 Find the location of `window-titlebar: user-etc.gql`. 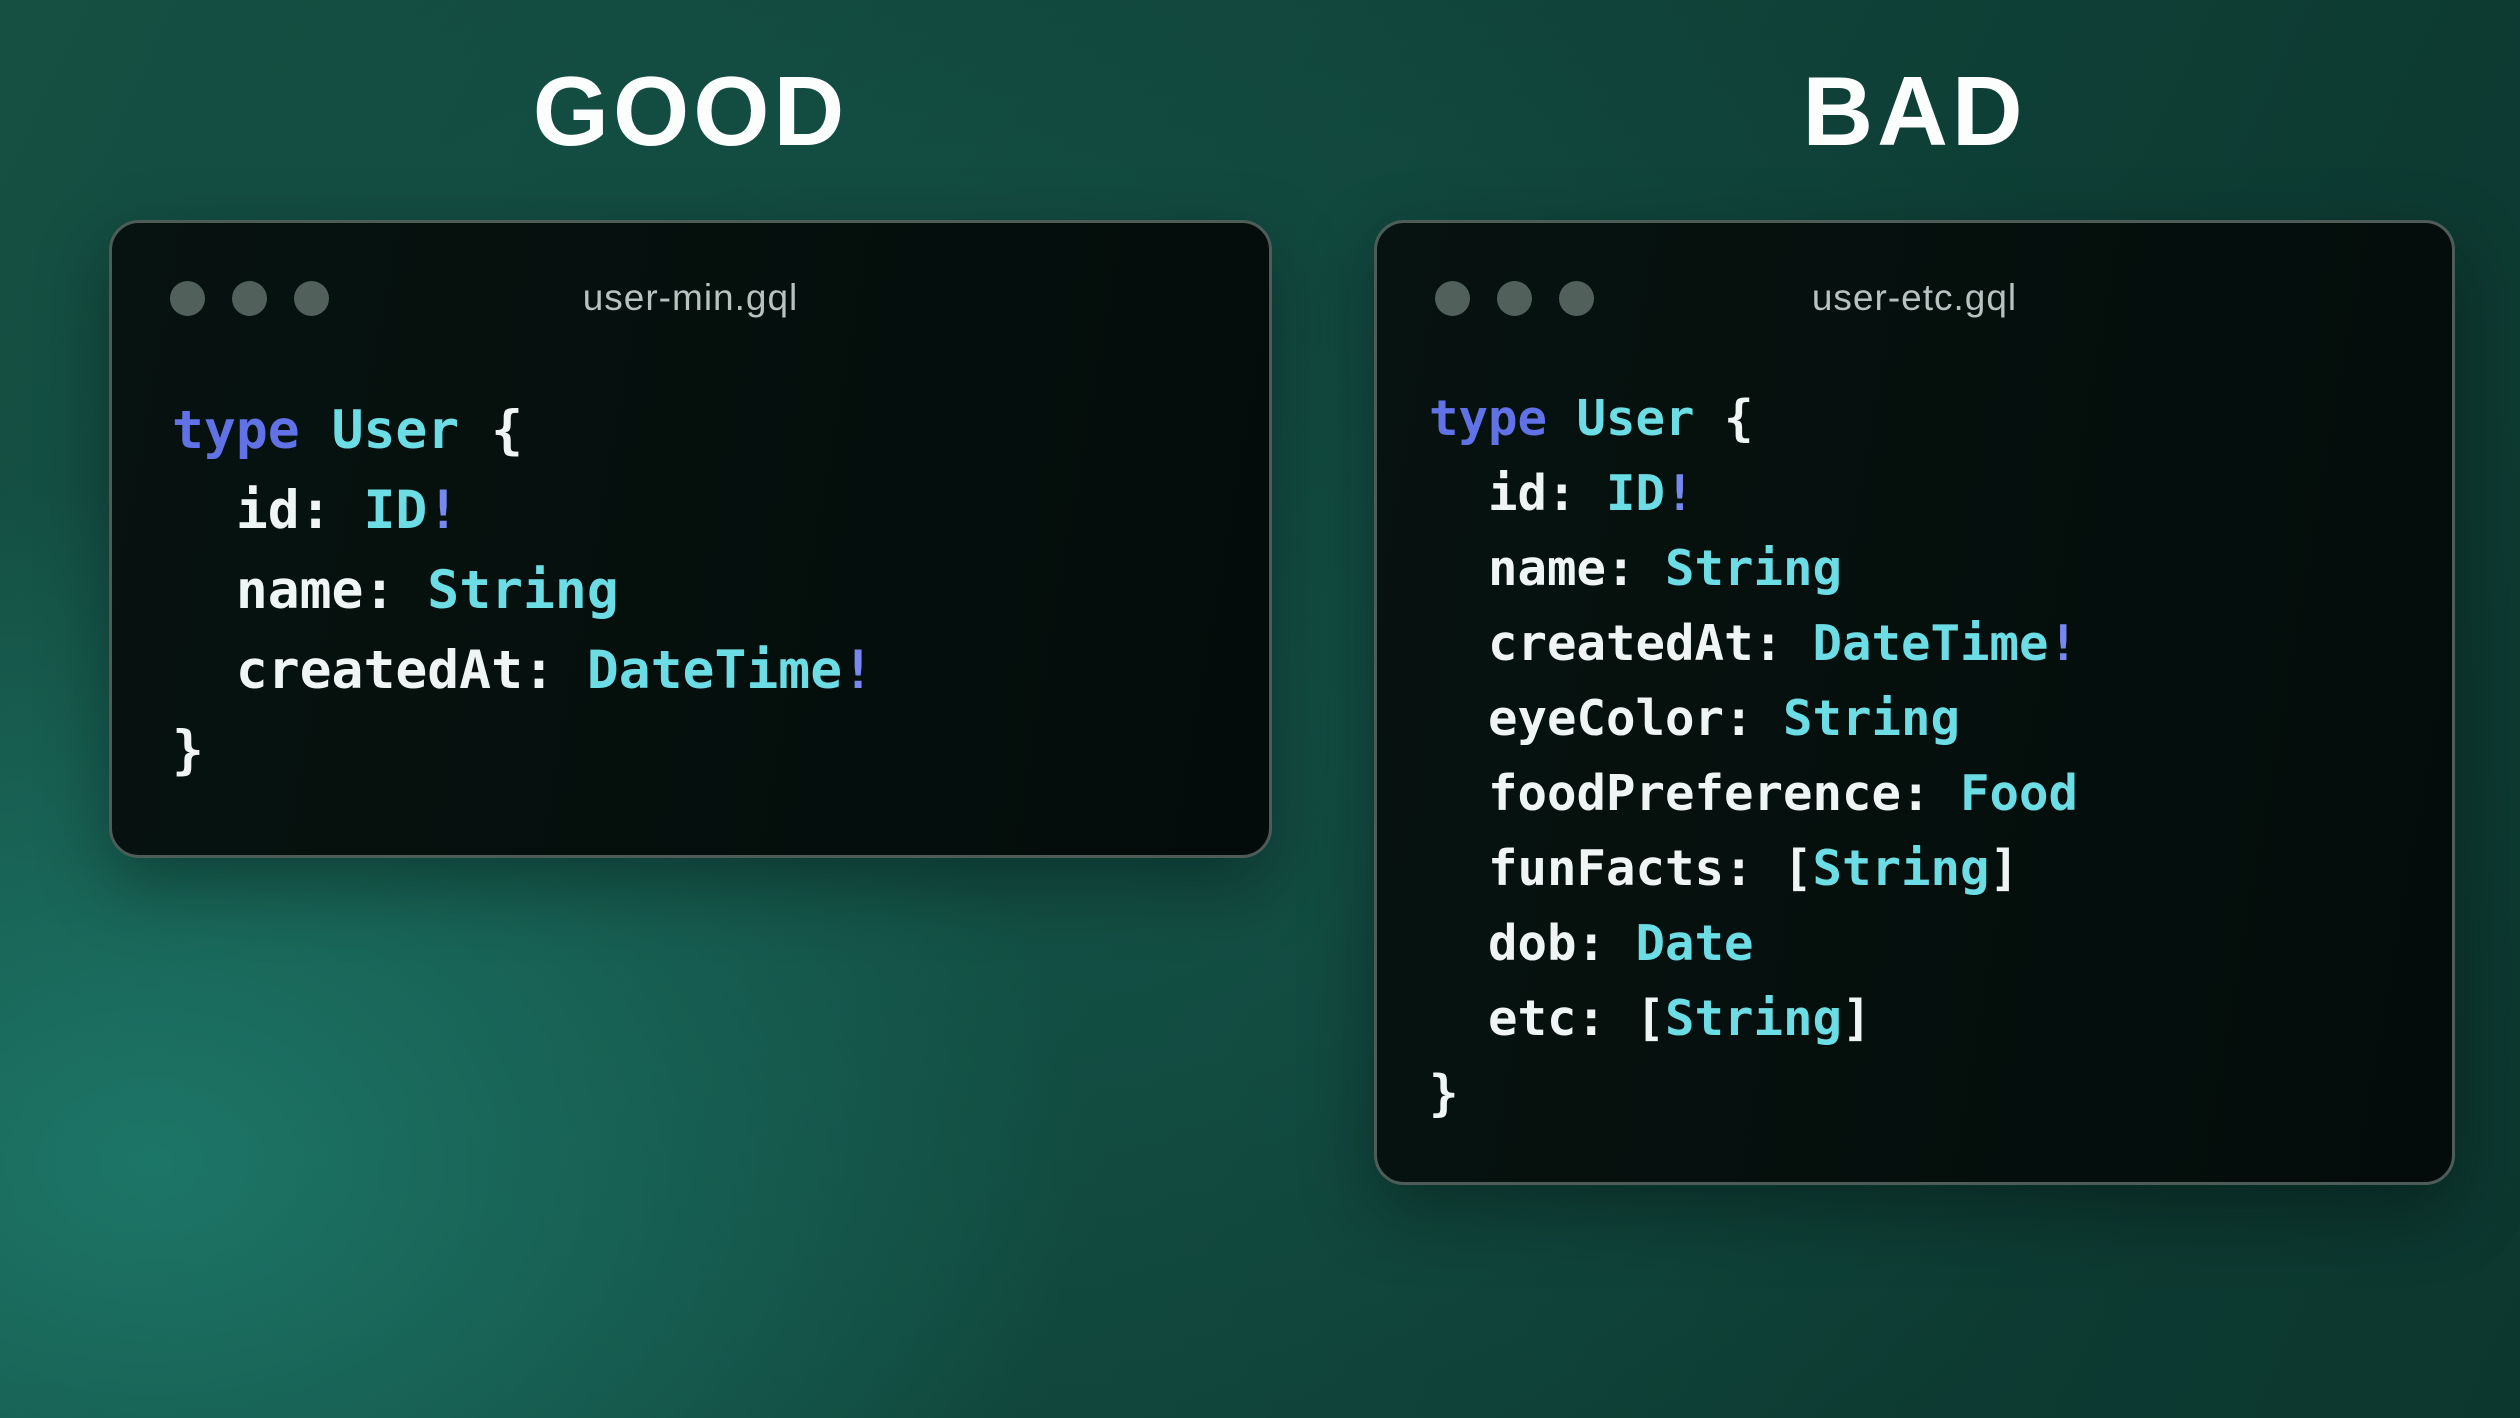

window-titlebar: user-etc.gql is located at coordinates (1914, 298).